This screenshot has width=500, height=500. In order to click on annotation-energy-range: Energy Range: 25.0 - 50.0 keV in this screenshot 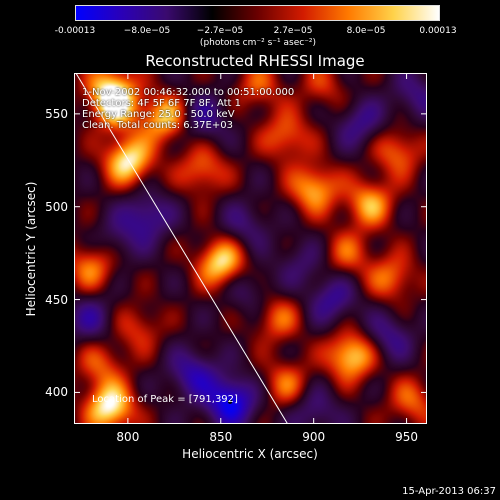, I will do `click(158, 114)`.